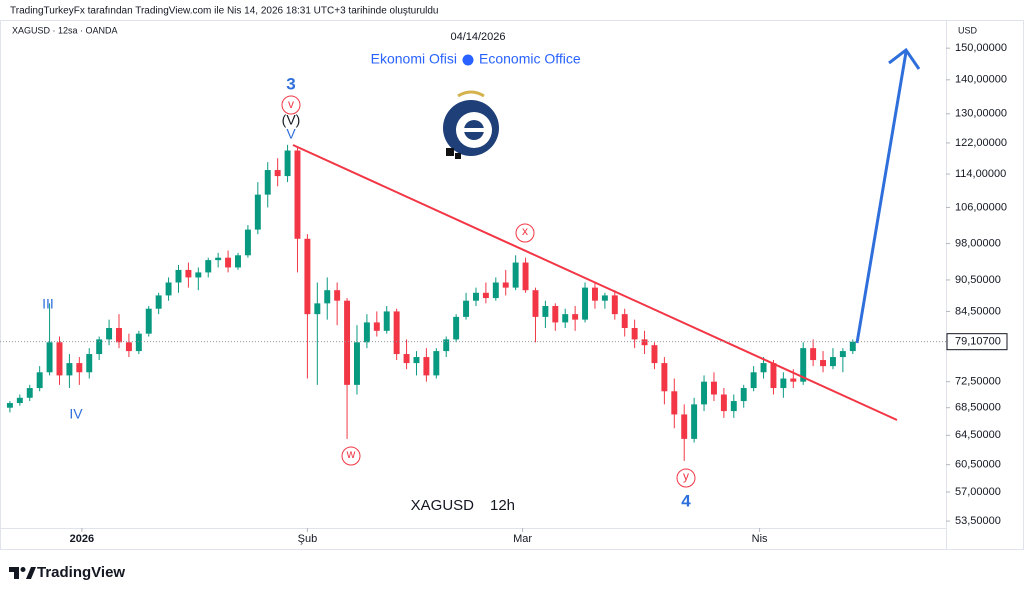 This screenshot has width=1024, height=595. Describe the element at coordinates (888, 195) in the screenshot. I see `projection-arrow` at that location.